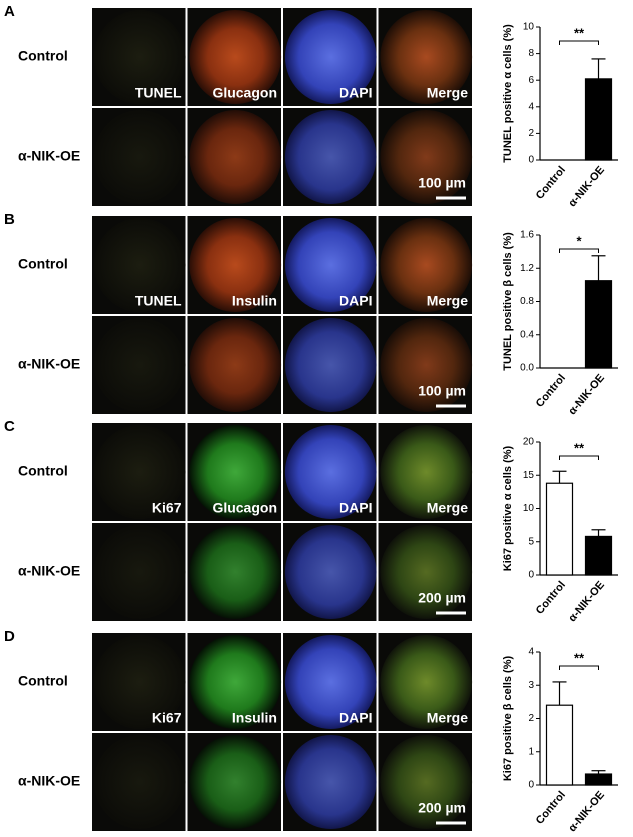  I want to click on y-axis-title: TUNEL positive β cells (%), so click(508, 301).